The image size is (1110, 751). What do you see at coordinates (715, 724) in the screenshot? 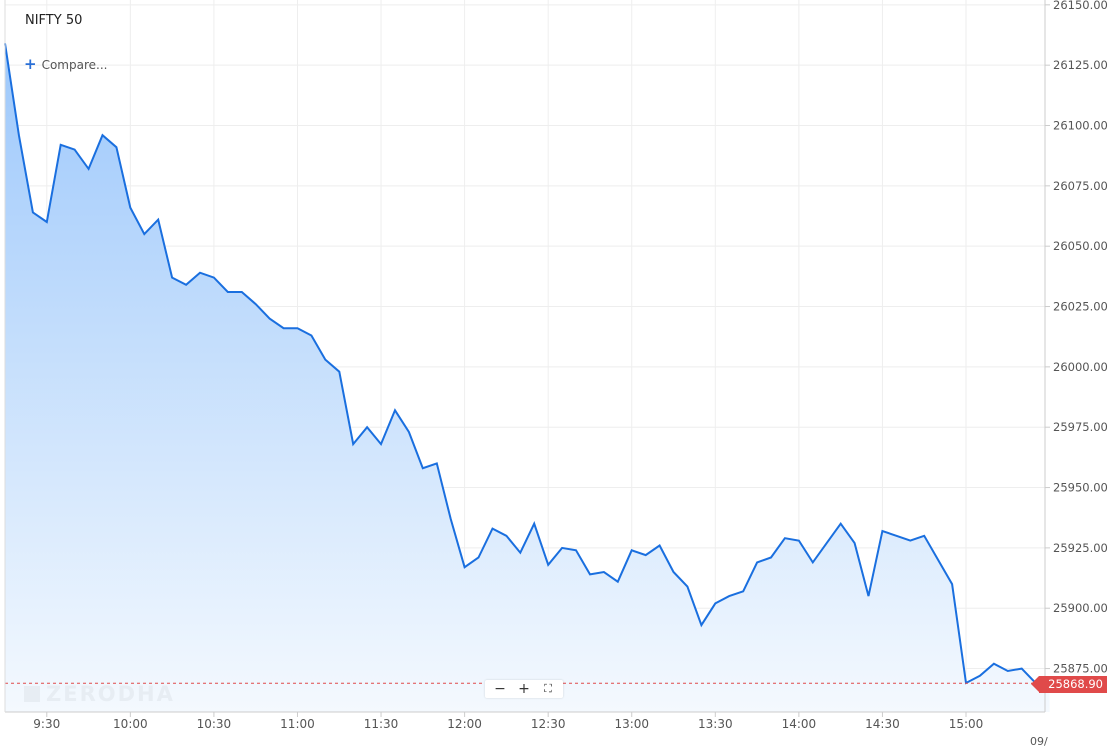
I see `x-tick-label: 13:30` at bounding box center [715, 724].